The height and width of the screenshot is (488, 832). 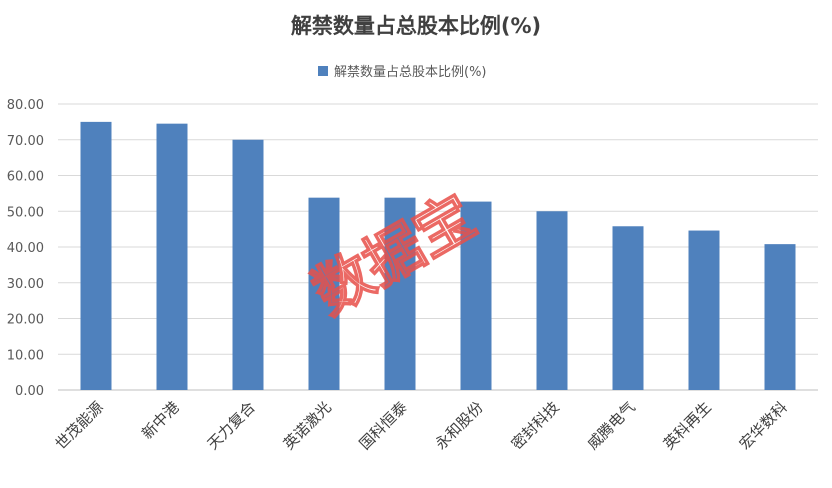 What do you see at coordinates (421, 425) in the screenshot?
I see `x-axis-tick-labels: 世茂能源 新中港 天力复合 英诺激光 国科恒泰 永和股份 密封科技 威腾电气 英科再生 宏华数科` at bounding box center [421, 425].